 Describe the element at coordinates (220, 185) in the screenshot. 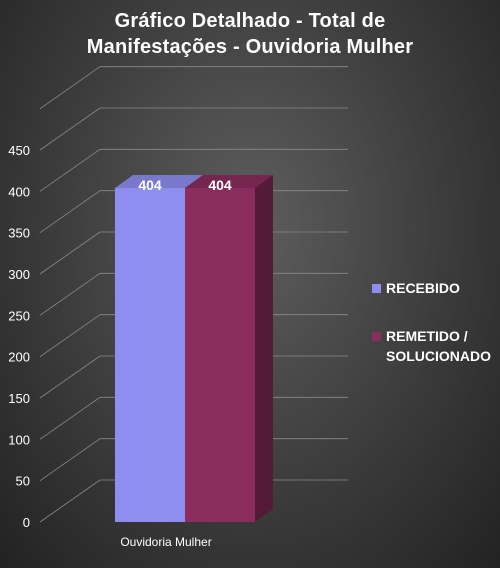

I see `data-label-1: 404` at that location.